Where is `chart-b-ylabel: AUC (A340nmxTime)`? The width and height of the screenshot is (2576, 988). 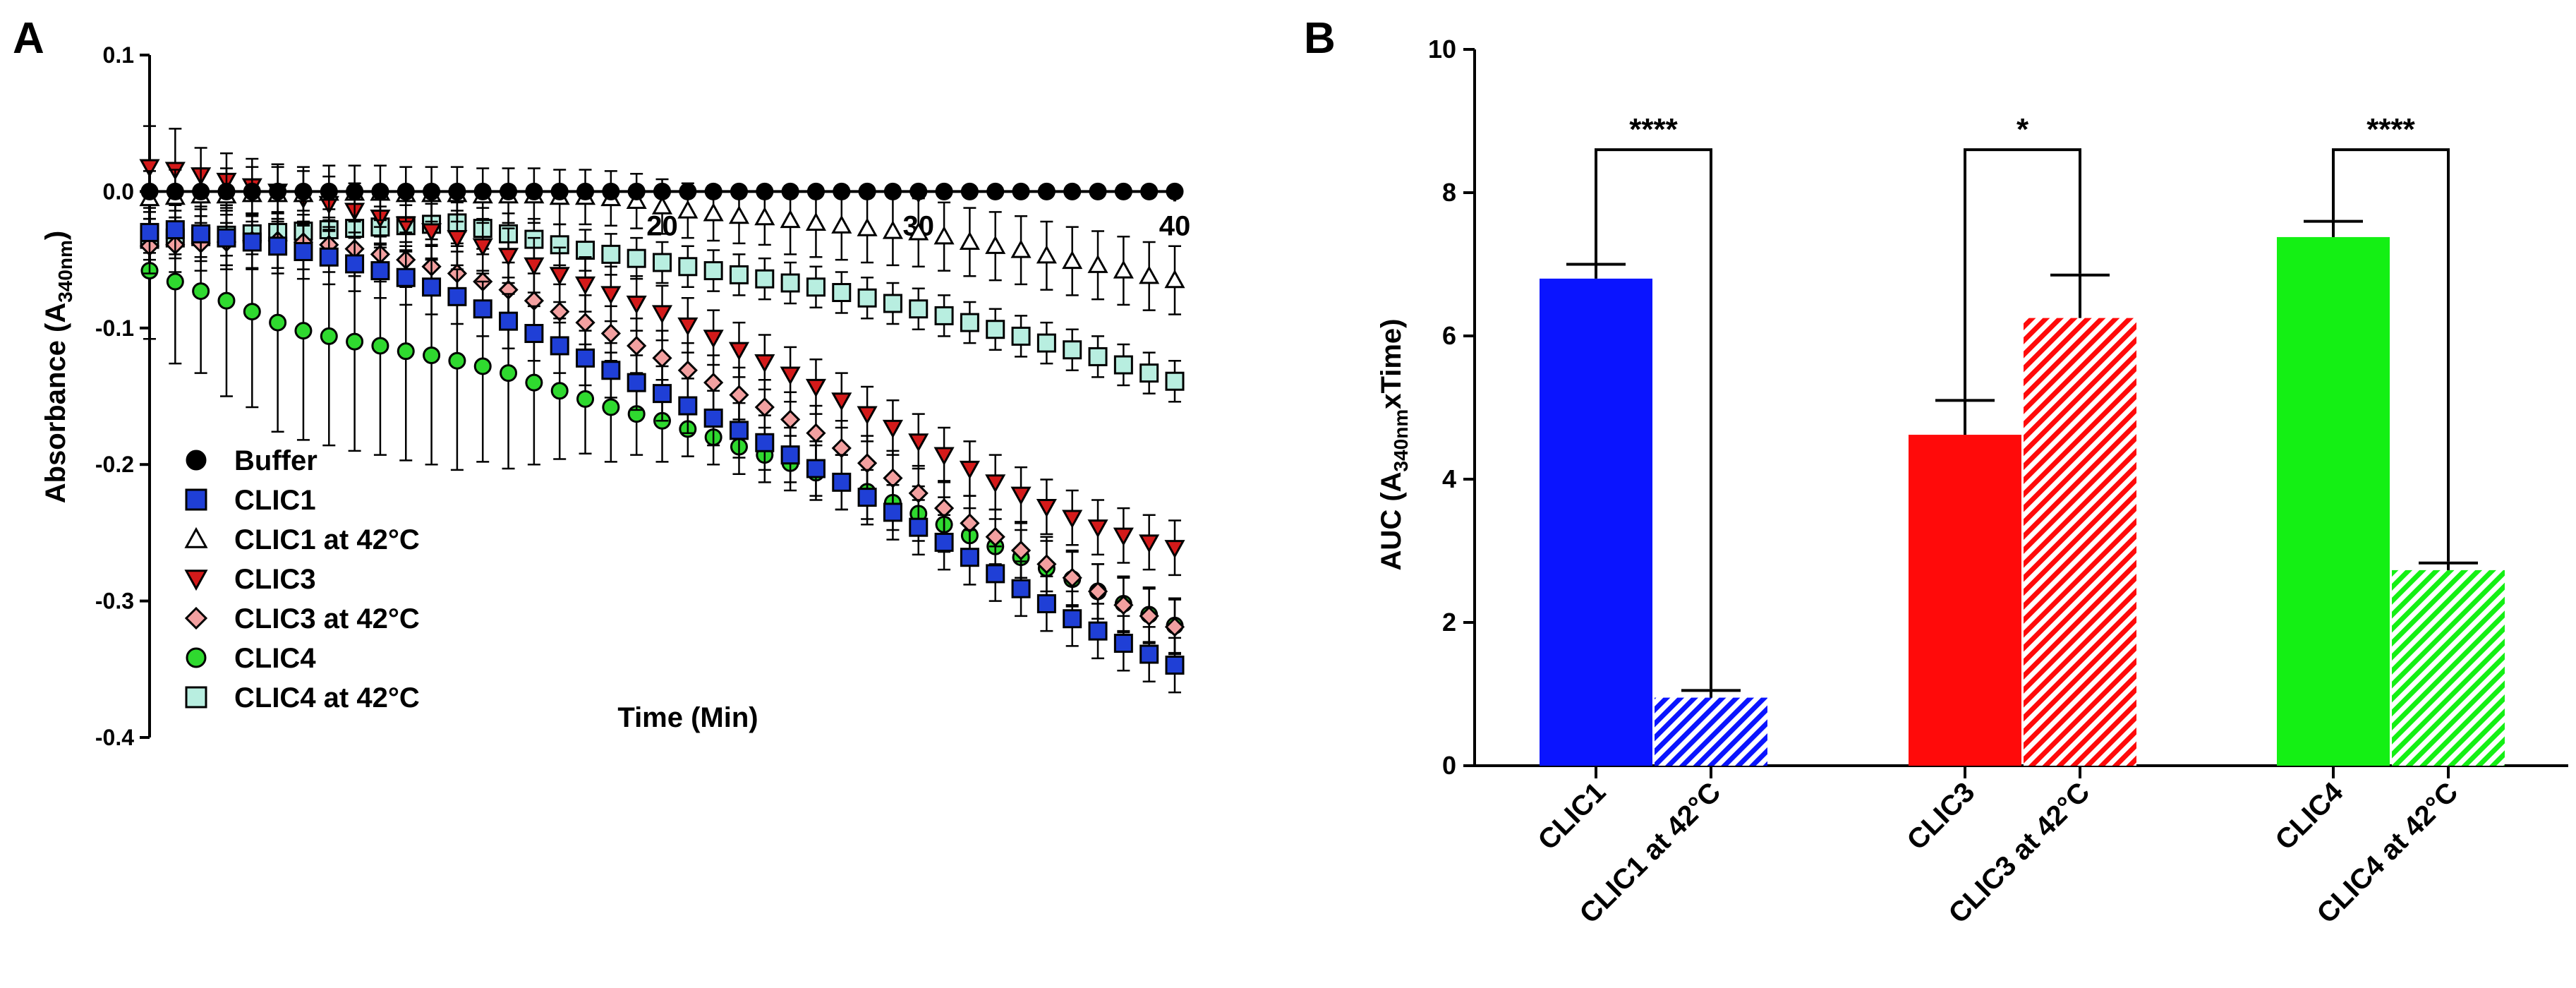 chart-b-ylabel: AUC (A340nmxTime) is located at coordinates (1394, 445).